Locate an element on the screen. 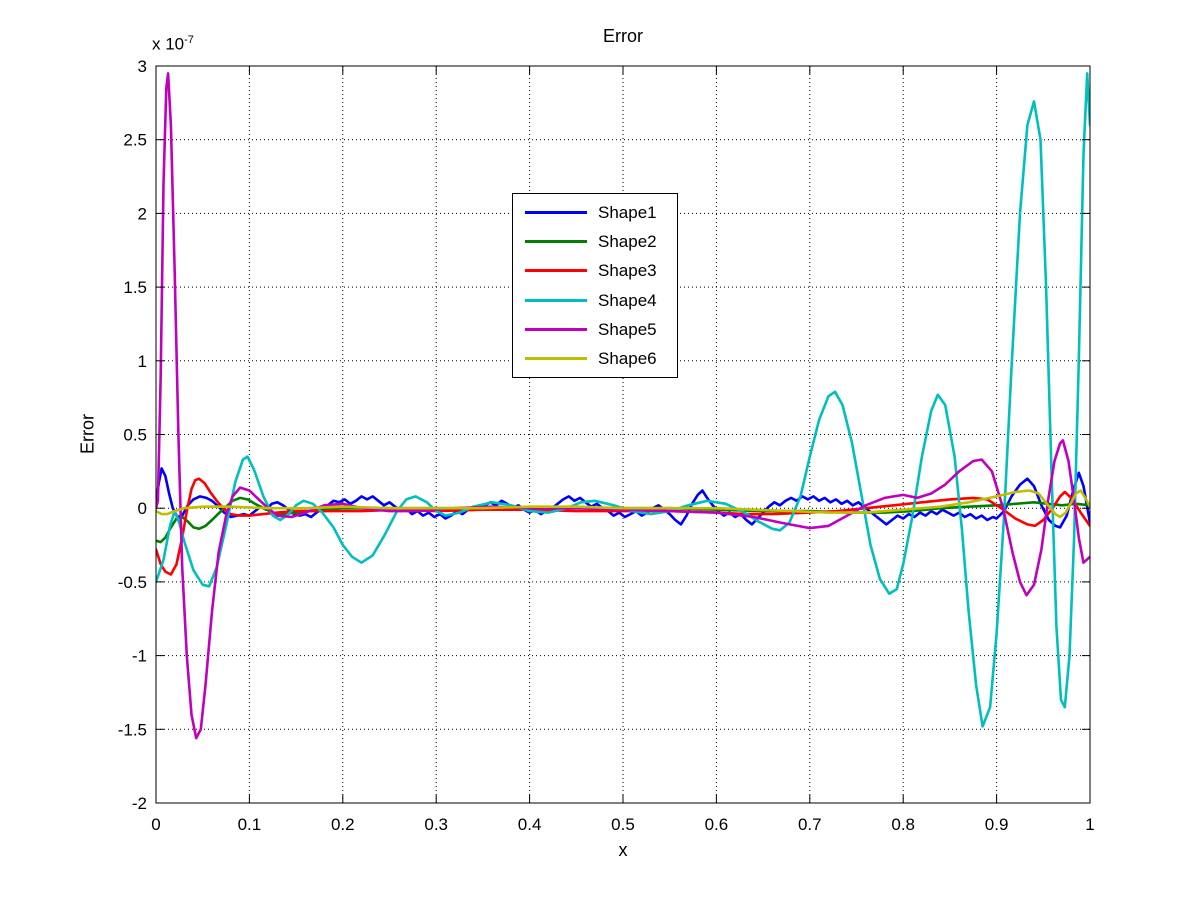 This screenshot has height=901, width=1201. y-tick-label: -1.5 is located at coordinates (132, 729).